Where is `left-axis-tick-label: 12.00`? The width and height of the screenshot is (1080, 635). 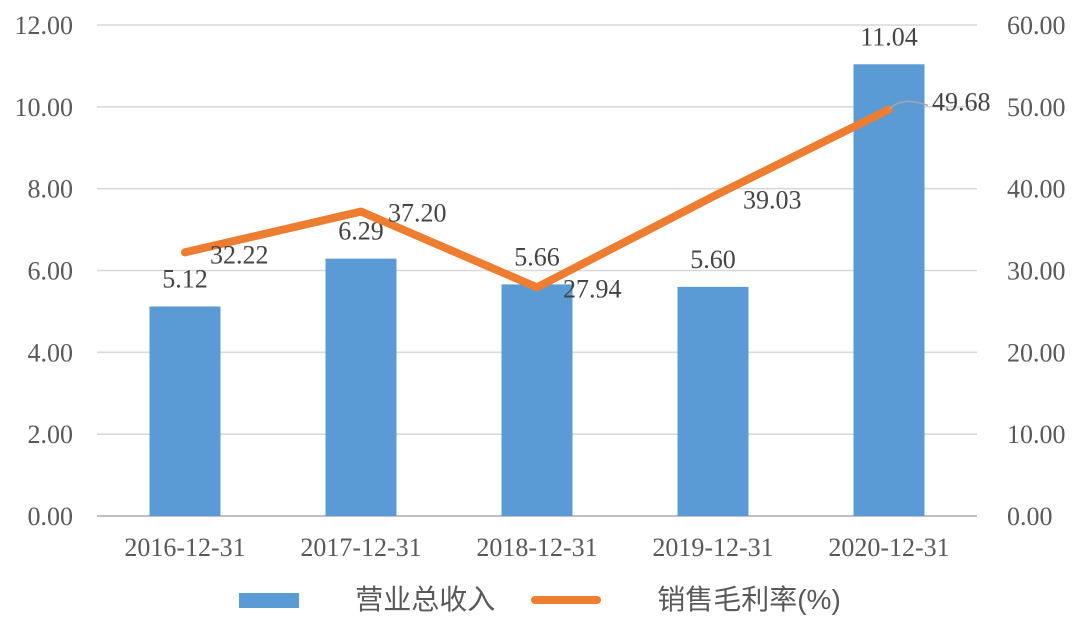 left-axis-tick-label: 12.00 is located at coordinates (44, 25).